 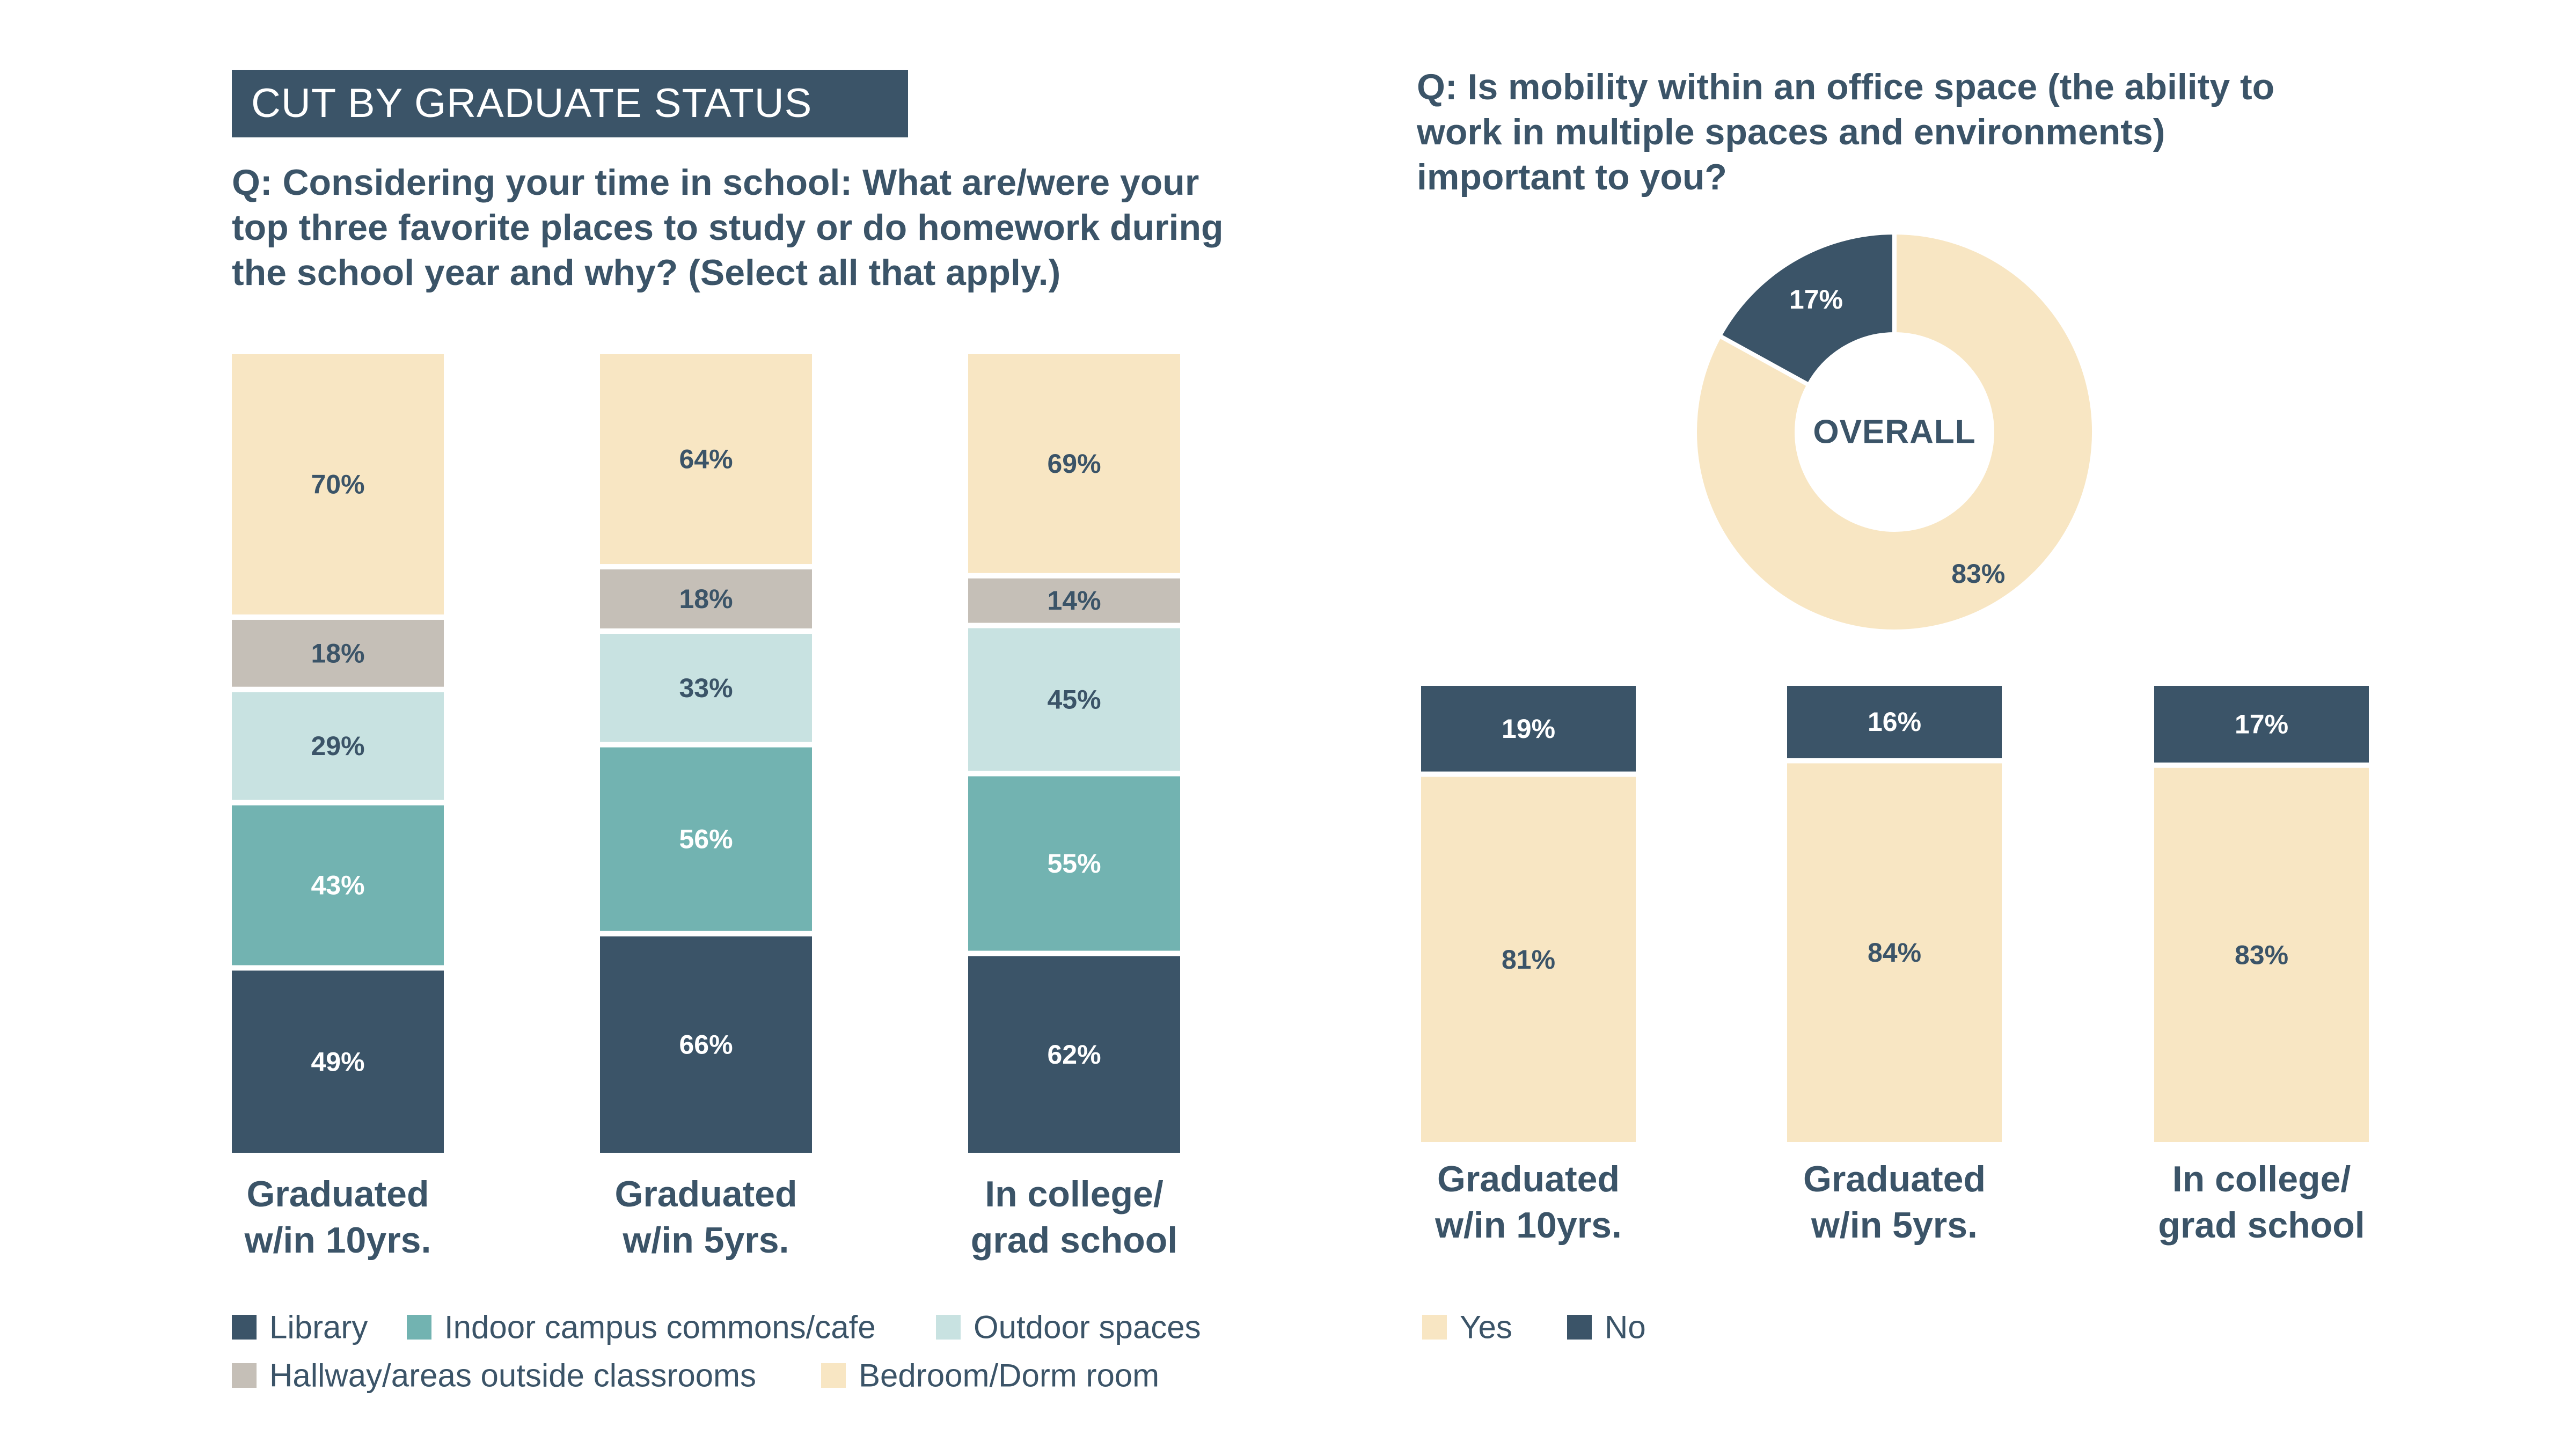 I want to click on data-label: 14%, so click(x=1074, y=601).